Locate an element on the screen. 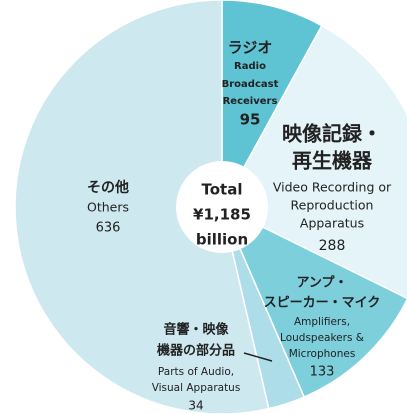 This screenshot has height=414, width=407. value-label: 34 is located at coordinates (195, 406).